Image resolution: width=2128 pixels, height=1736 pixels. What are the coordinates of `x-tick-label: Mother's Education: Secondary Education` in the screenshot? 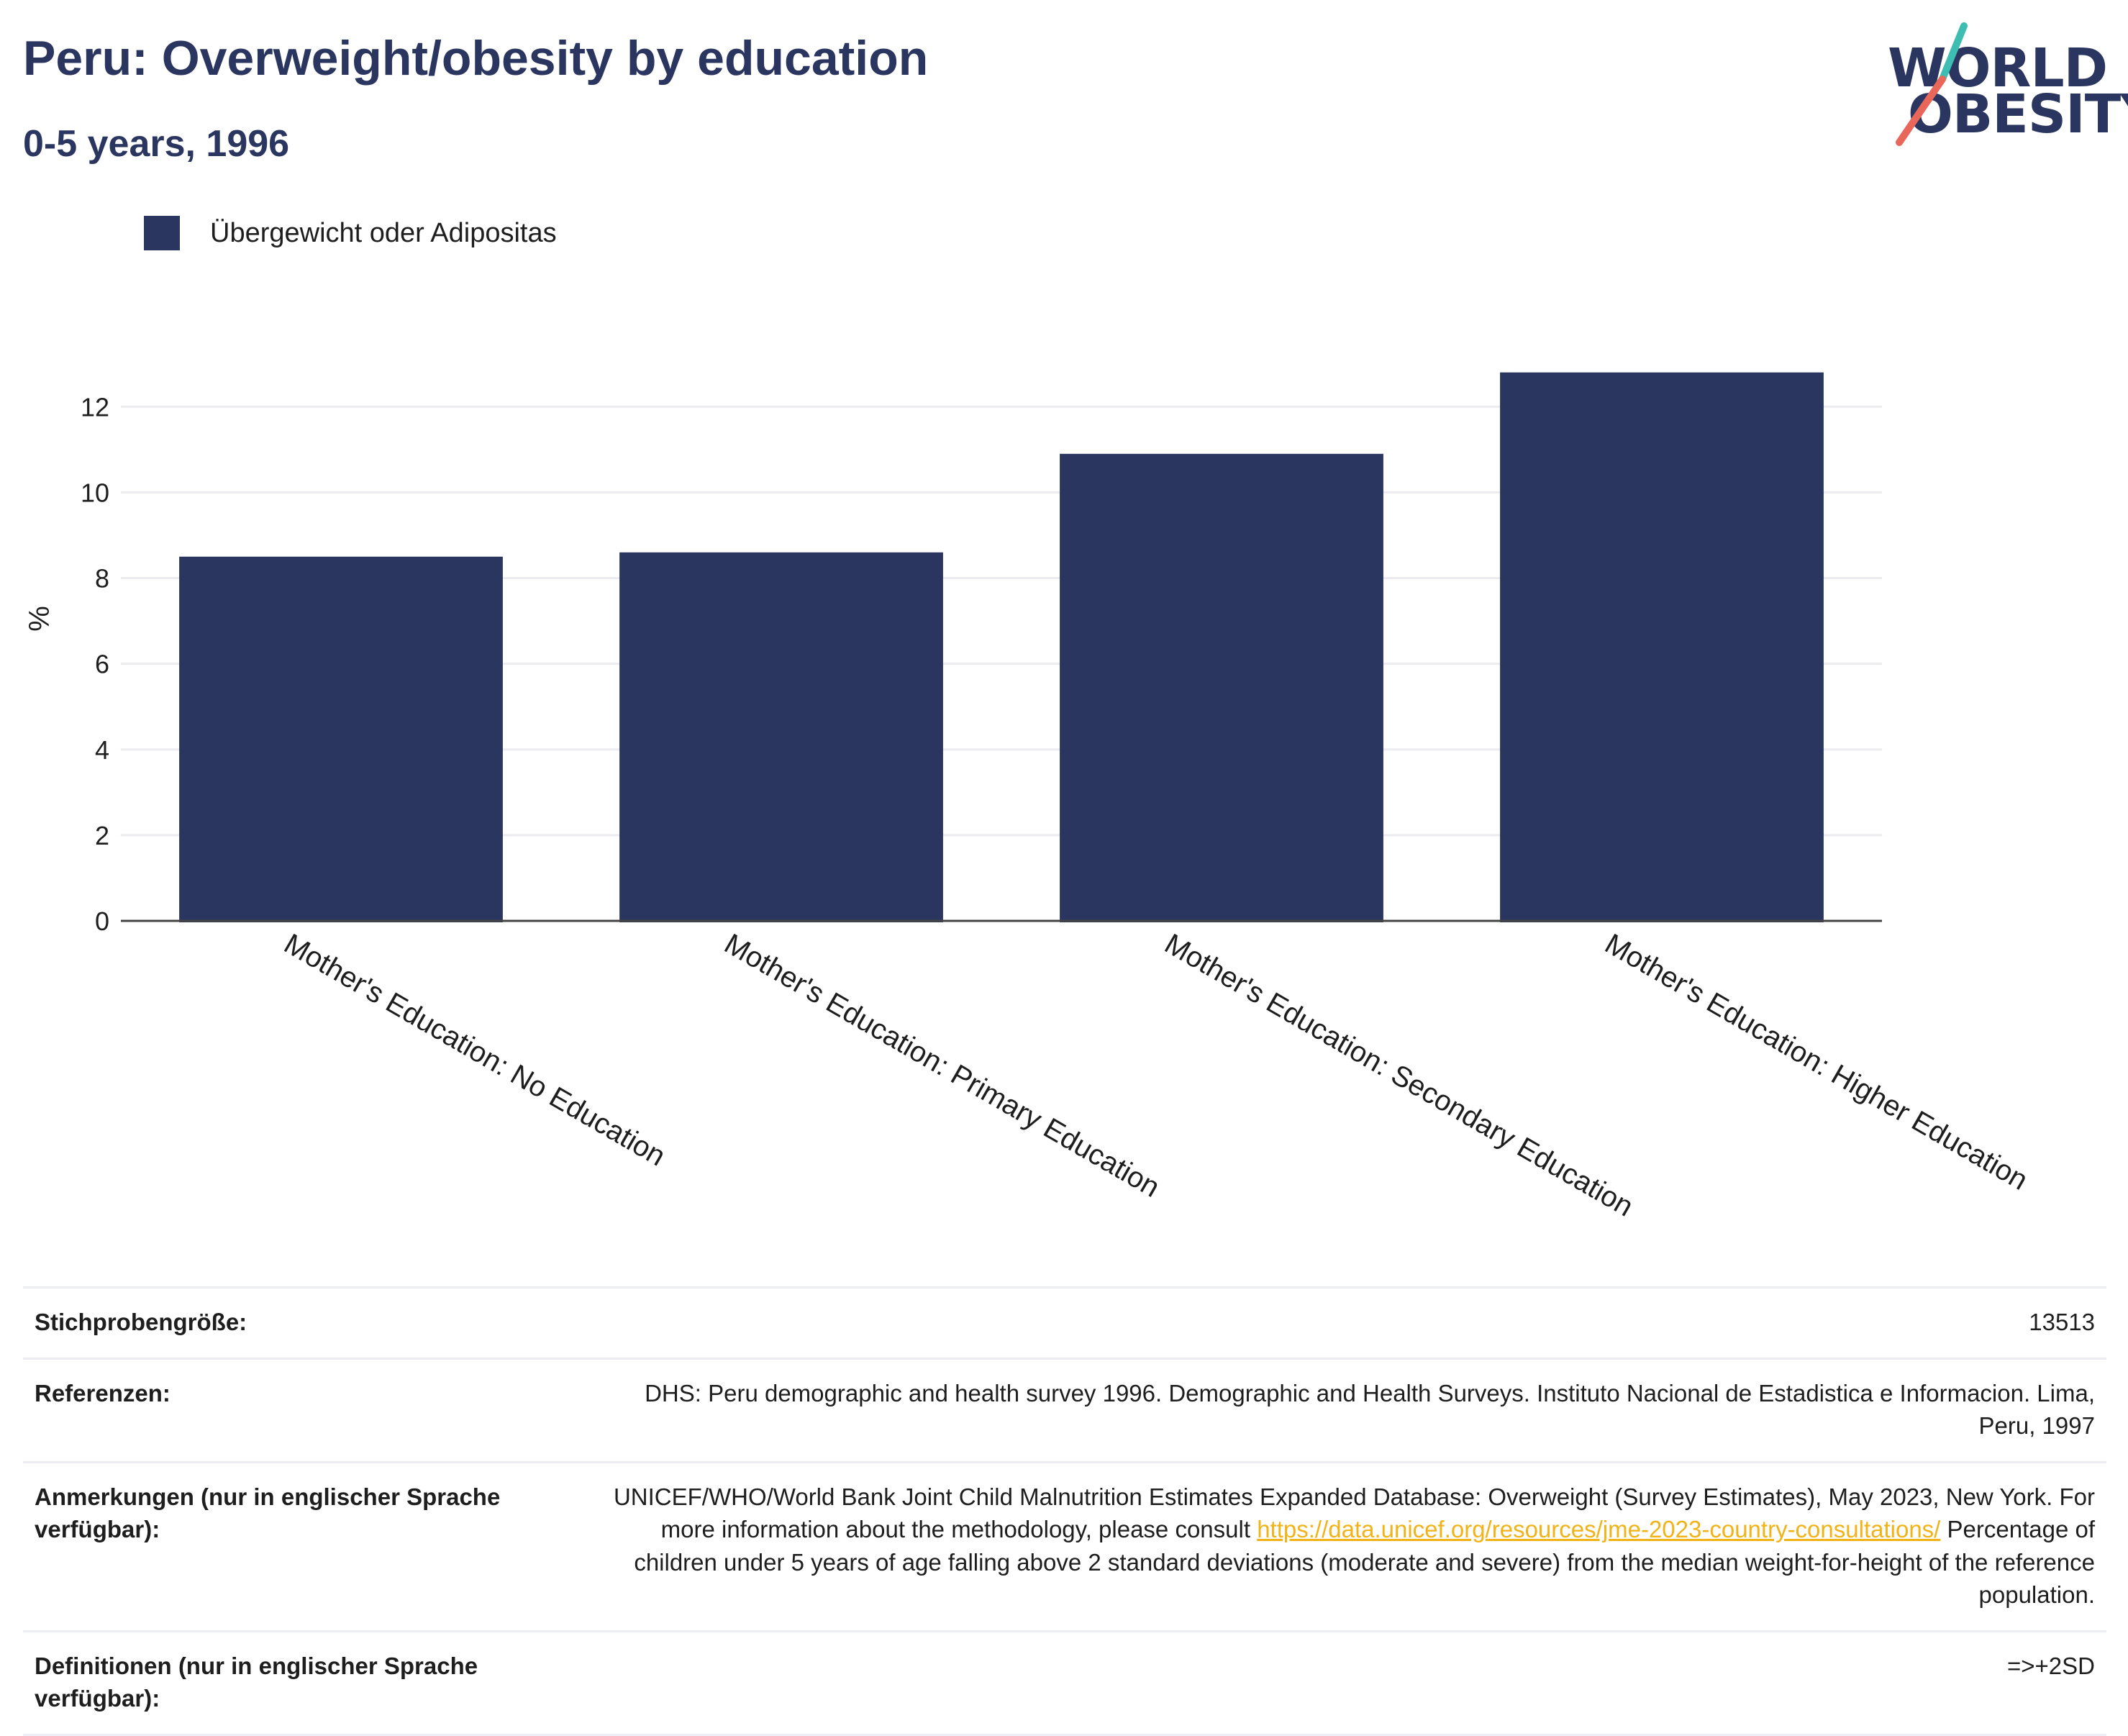 It's located at (1400, 1075).